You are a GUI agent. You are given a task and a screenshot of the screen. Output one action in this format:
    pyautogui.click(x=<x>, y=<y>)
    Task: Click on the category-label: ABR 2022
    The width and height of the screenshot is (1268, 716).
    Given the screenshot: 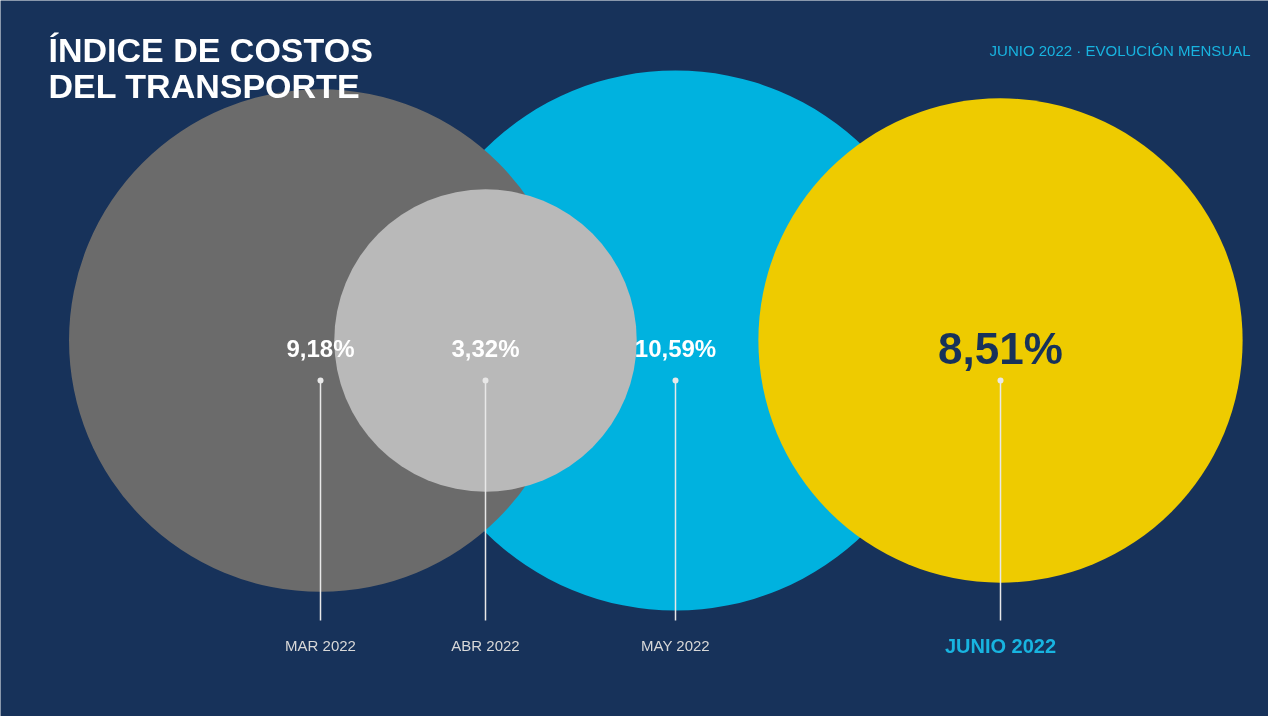 What is the action you would take?
    pyautogui.click(x=485, y=645)
    